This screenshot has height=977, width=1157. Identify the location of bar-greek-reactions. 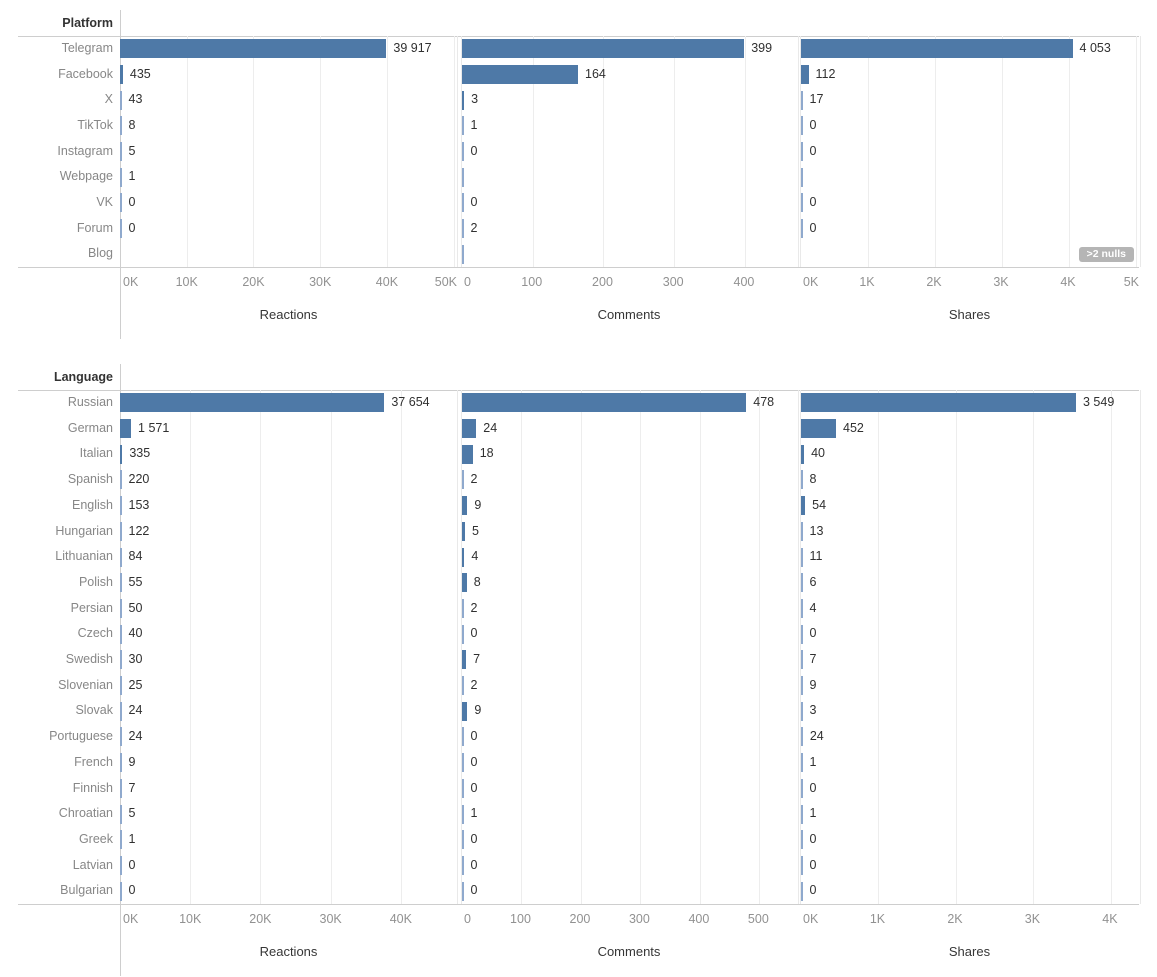
(121, 840).